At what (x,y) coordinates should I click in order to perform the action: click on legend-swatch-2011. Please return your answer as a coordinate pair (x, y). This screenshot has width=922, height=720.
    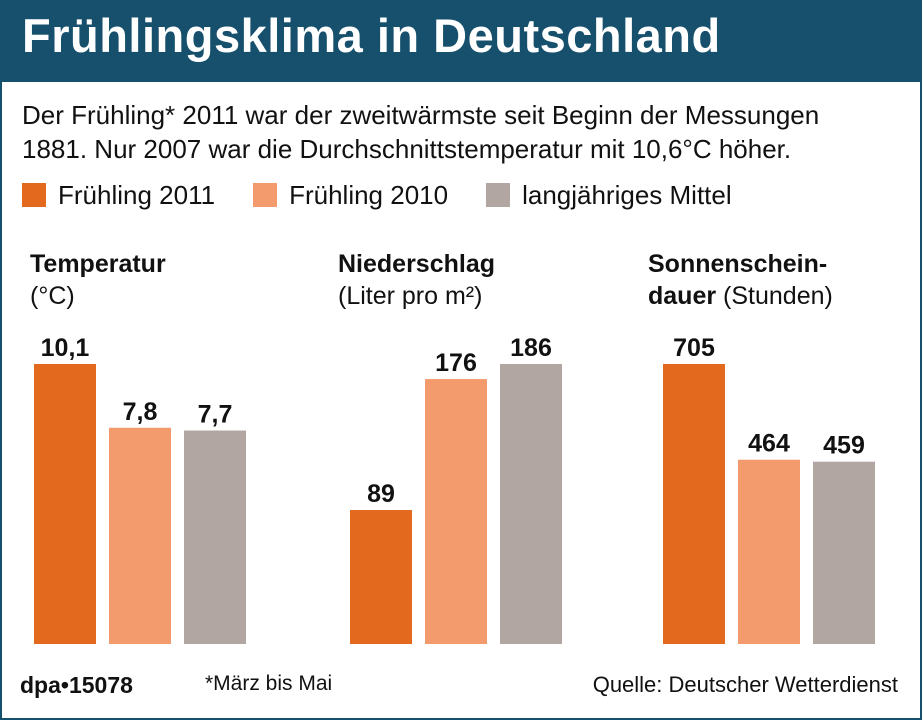
    Looking at the image, I should click on (34, 195).